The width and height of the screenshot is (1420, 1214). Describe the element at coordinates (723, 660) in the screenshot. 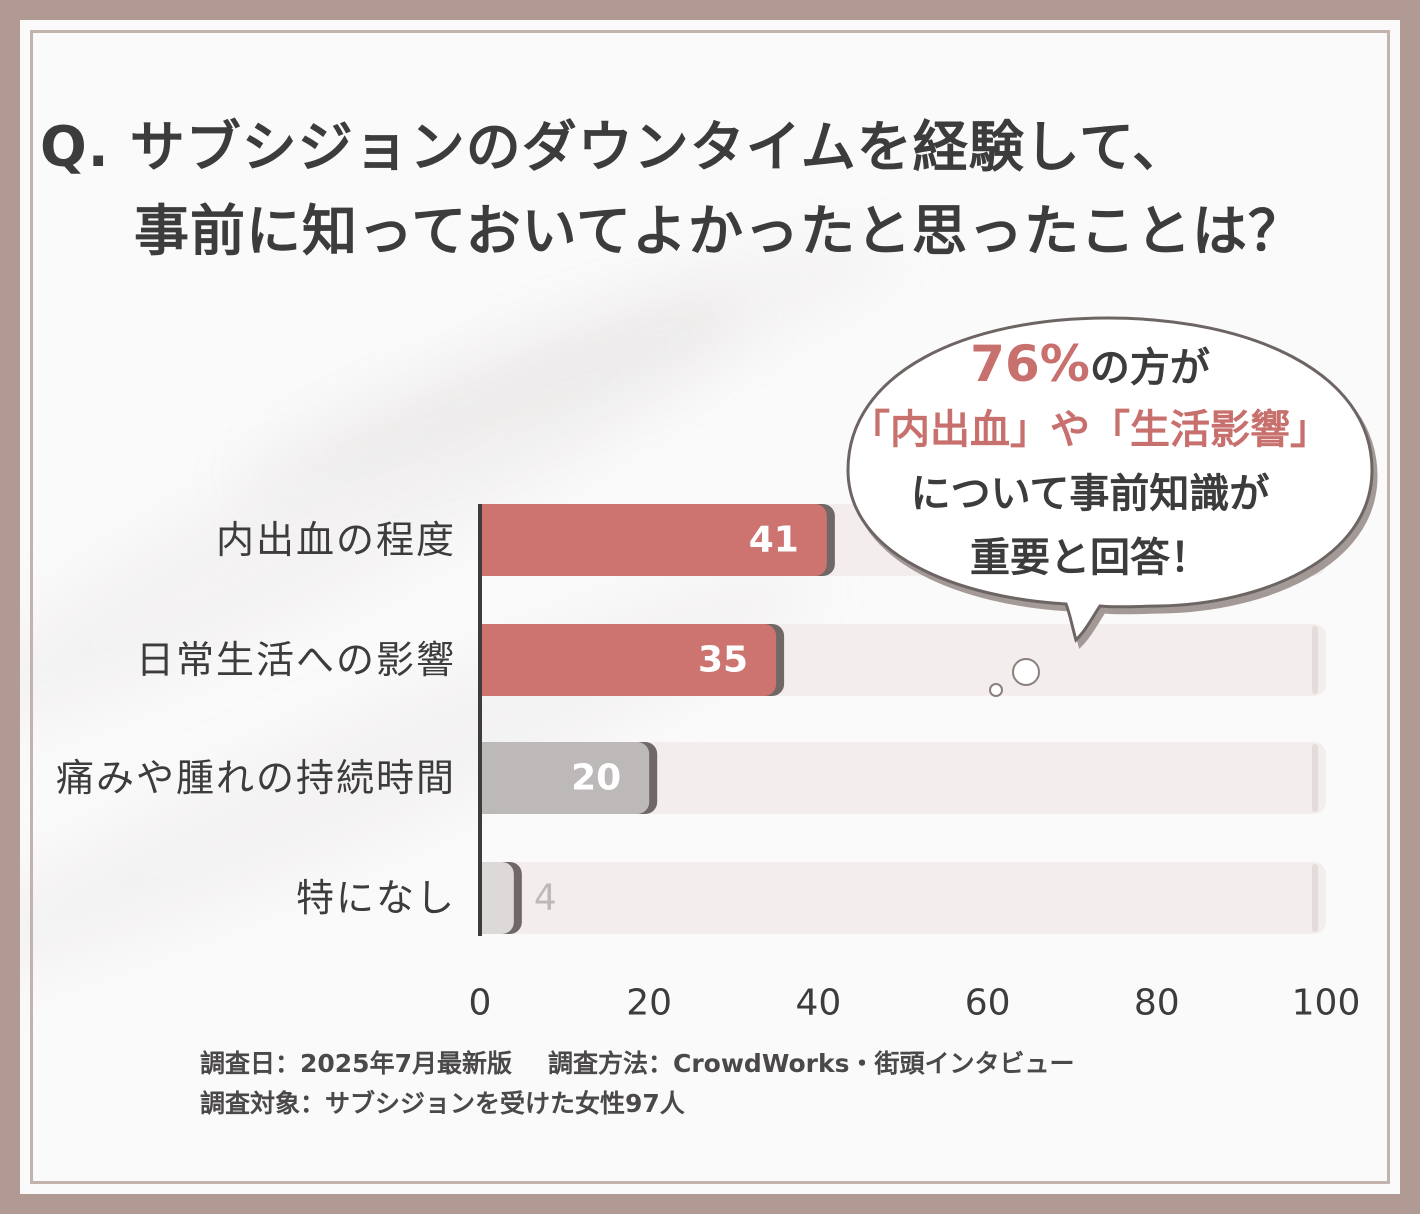

I see `bar-value-label: 35` at that location.